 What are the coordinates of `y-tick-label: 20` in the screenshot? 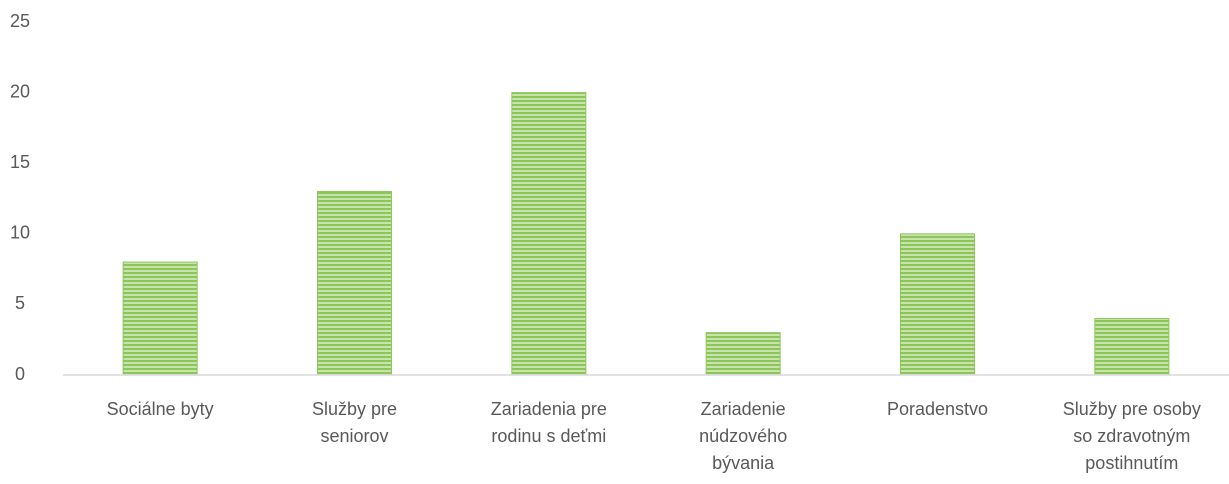 It's located at (20, 91).